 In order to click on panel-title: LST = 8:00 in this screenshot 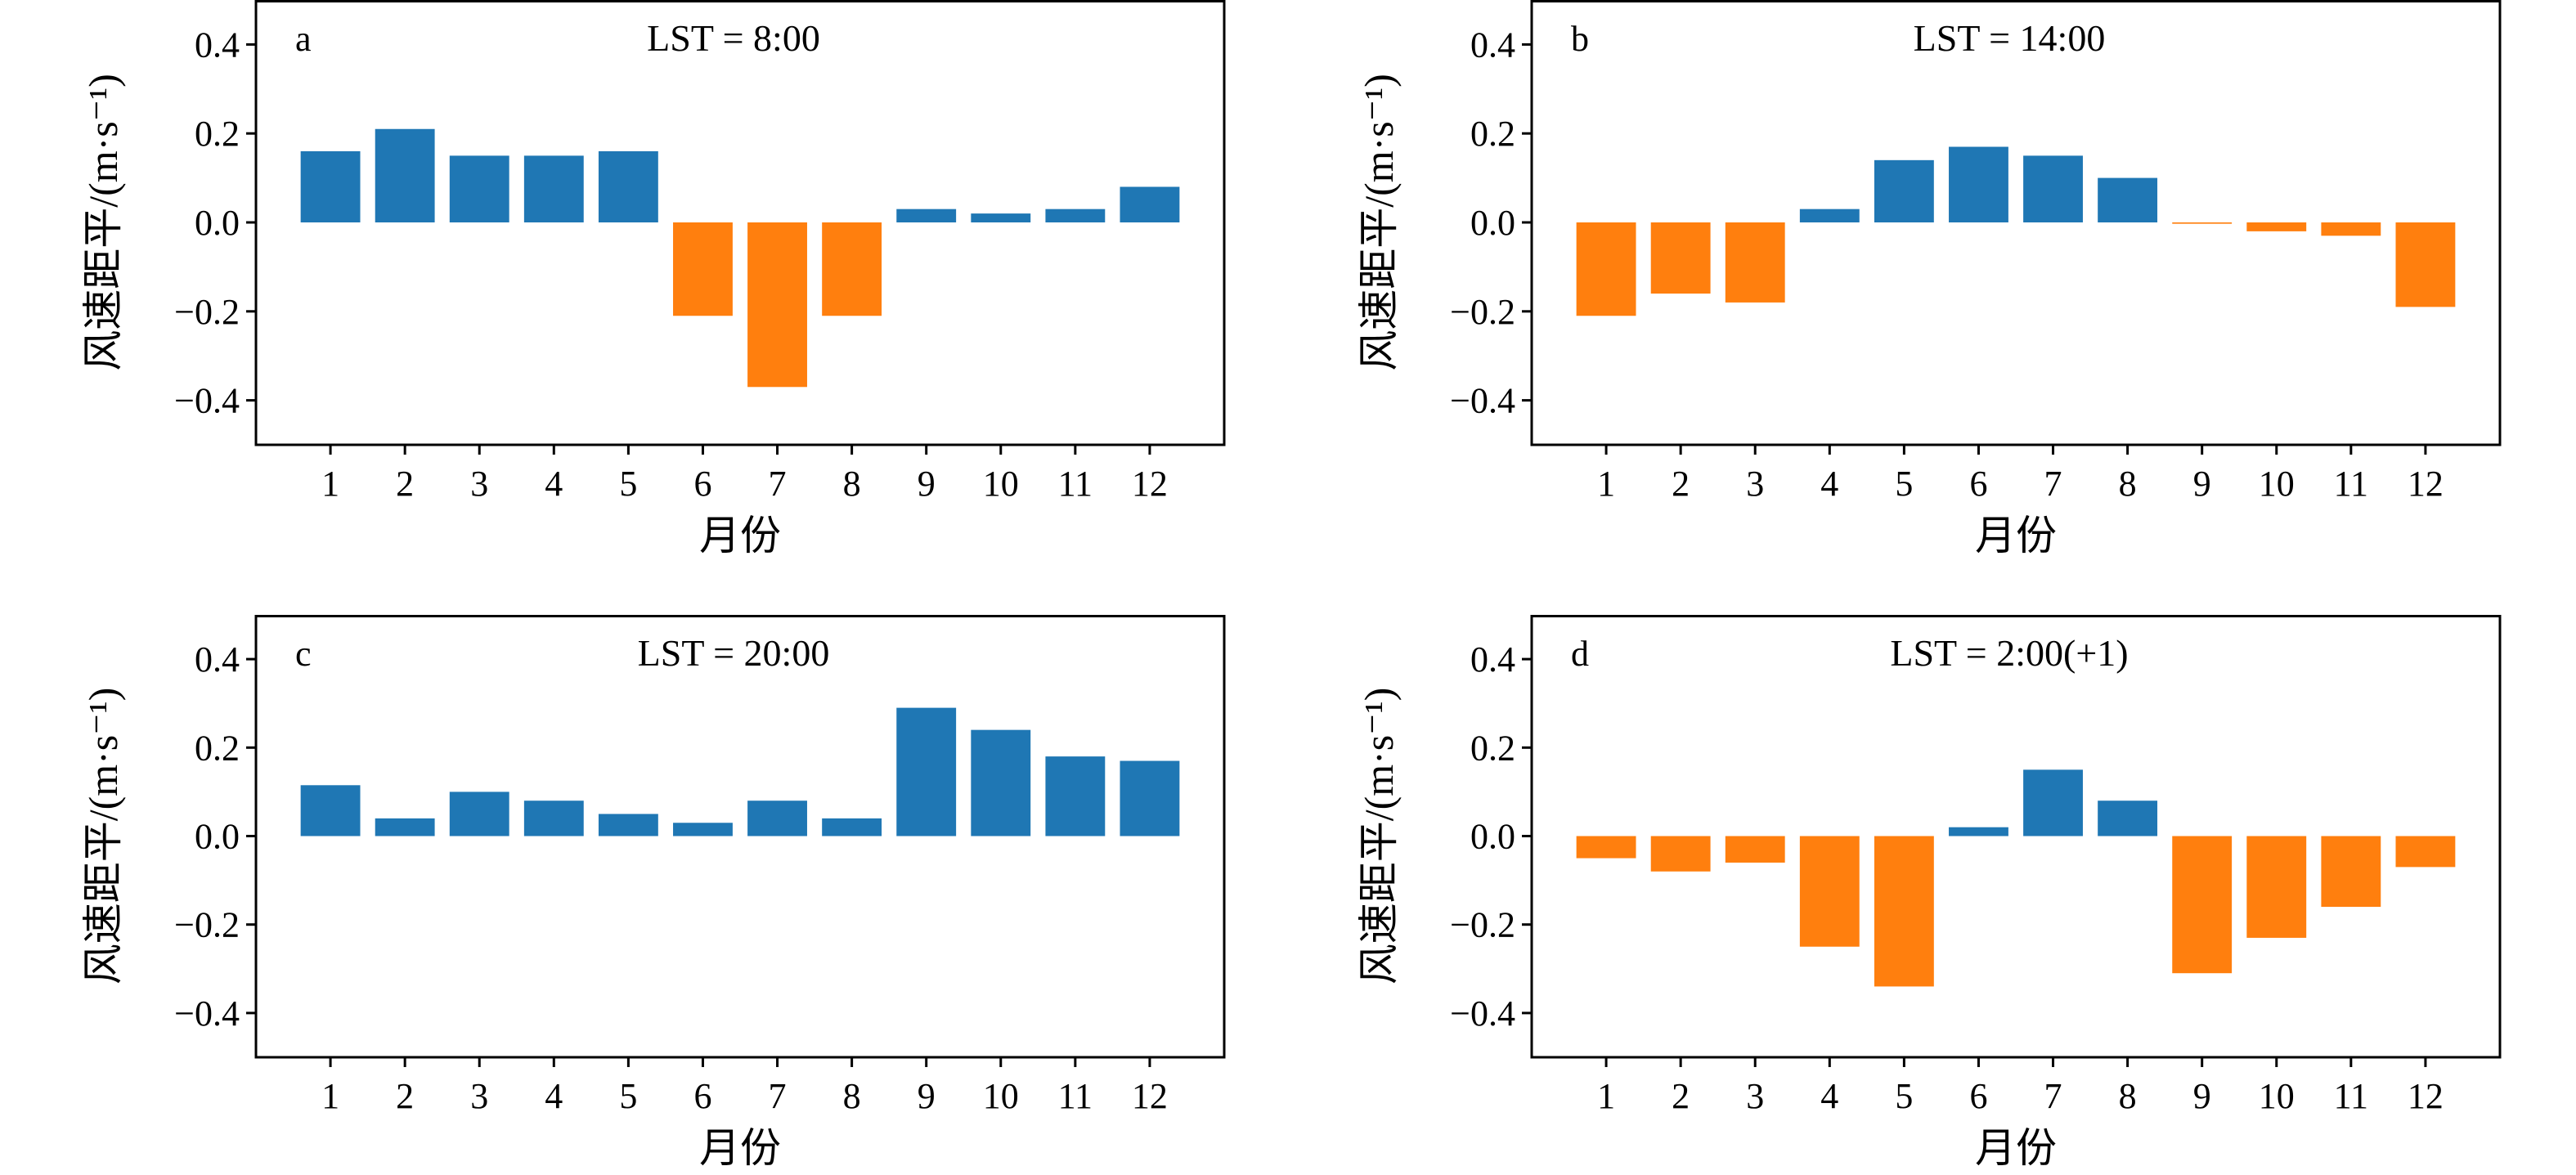, I will do `click(734, 38)`.